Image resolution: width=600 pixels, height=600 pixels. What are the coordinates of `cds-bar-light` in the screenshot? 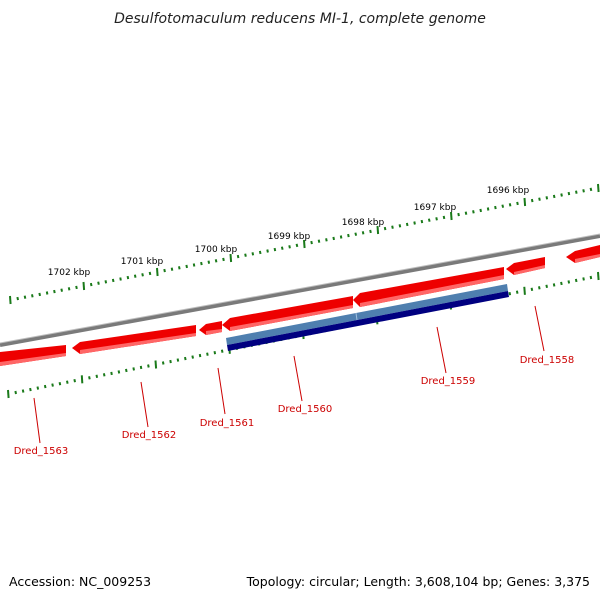 It's located at (367, 314).